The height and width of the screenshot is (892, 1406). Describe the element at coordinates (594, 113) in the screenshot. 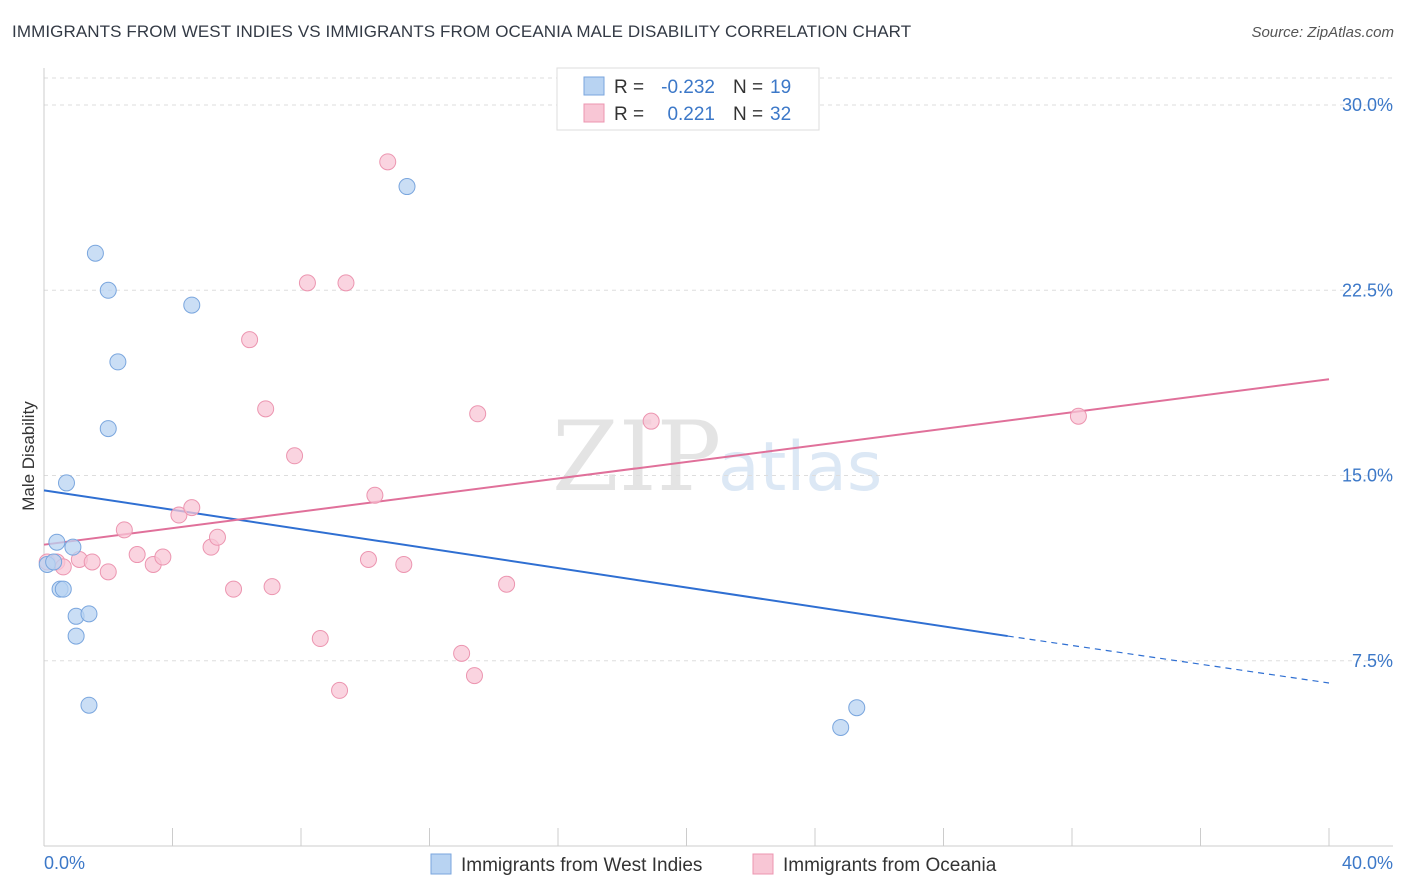

I see `legend-swatch-pink` at that location.